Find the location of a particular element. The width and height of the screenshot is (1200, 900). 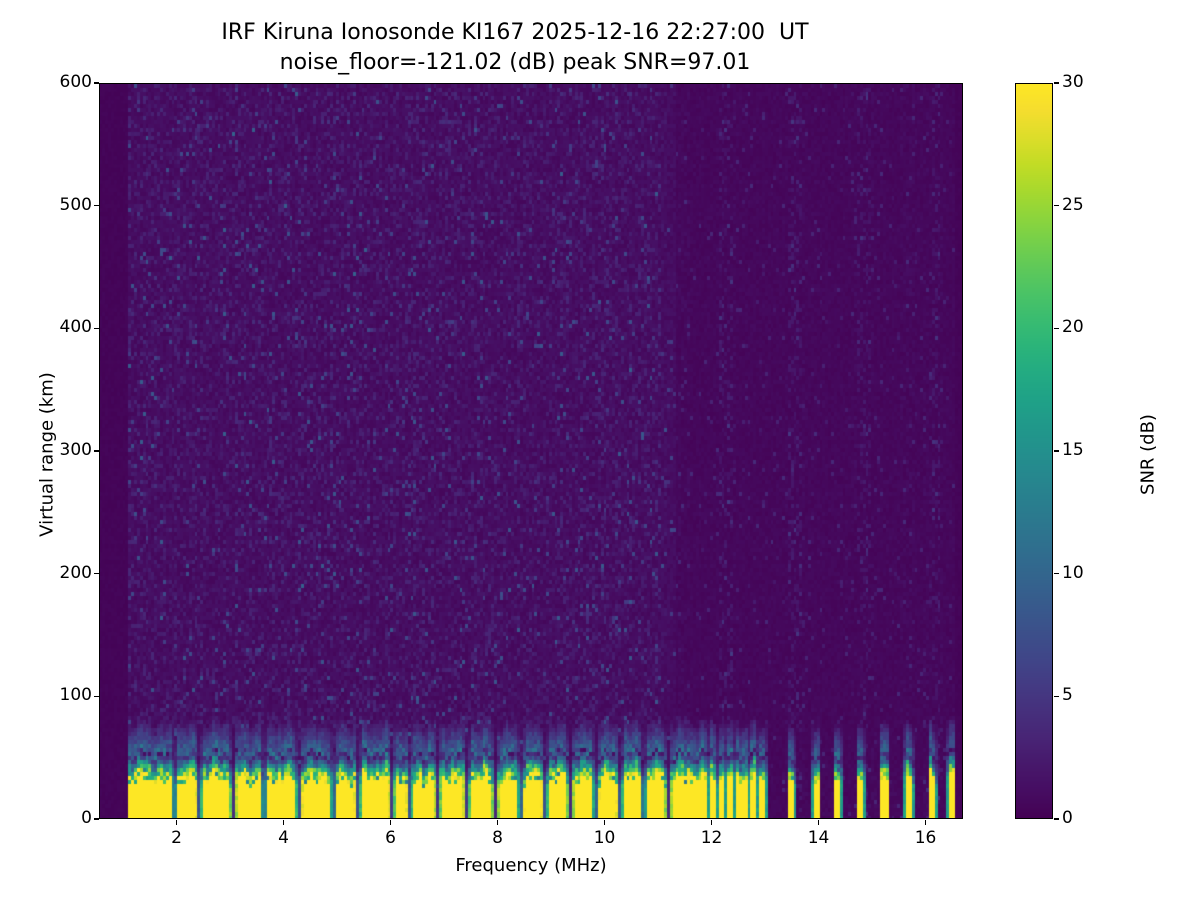

x-tick-label: 12 is located at coordinates (711, 838).